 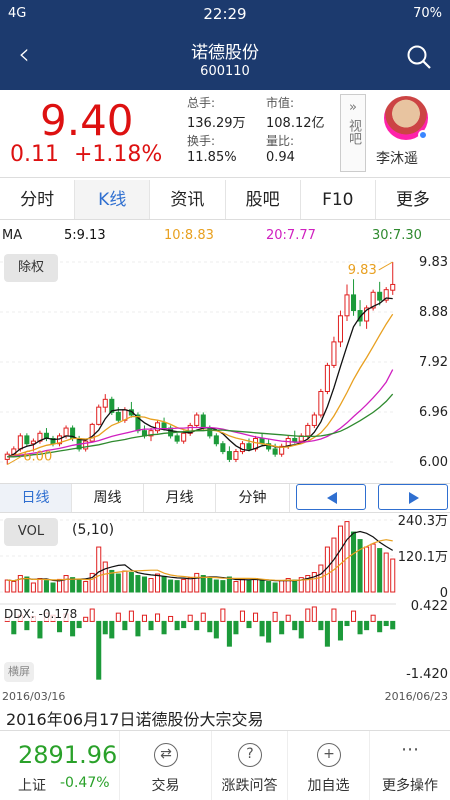 I want to click on view-bar-button: » 视吧, so click(x=353, y=133).